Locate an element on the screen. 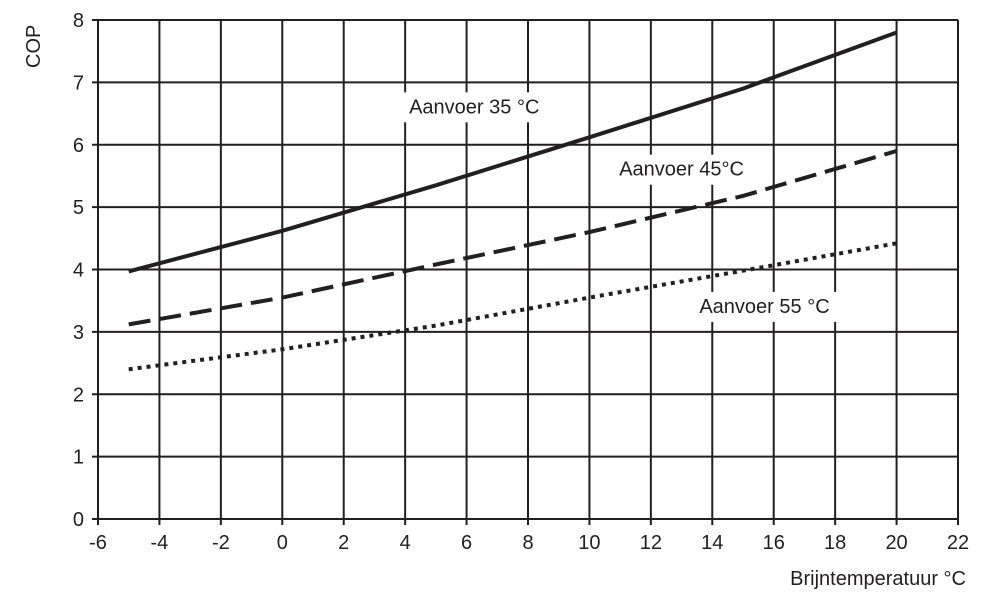 This screenshot has width=992, height=592. curve-label: Aanvoer 35 °C is located at coordinates (474, 107).